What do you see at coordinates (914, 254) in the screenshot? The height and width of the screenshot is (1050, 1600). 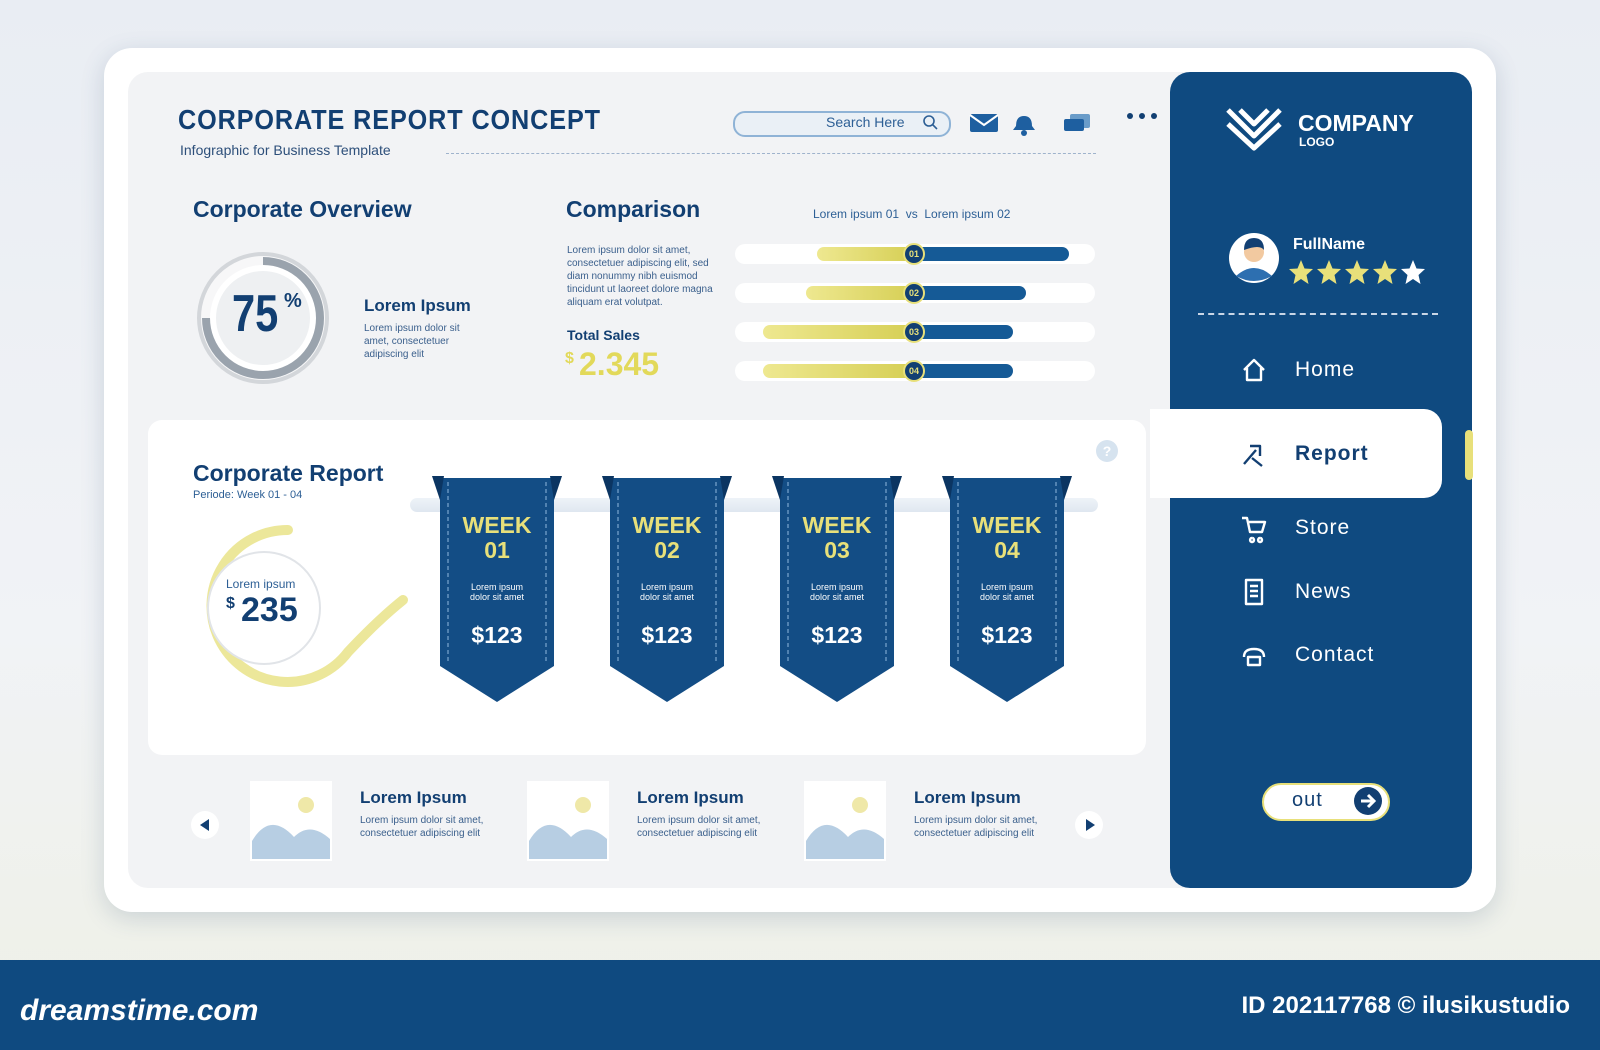 I see `bar-badge: 01` at bounding box center [914, 254].